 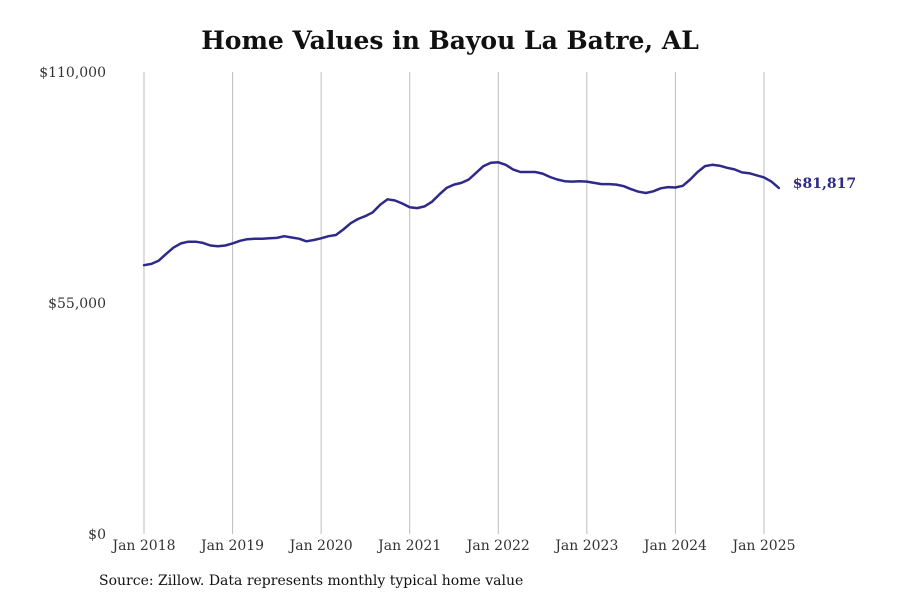 I want to click on x-tick-label: Jan 2019, so click(x=231, y=546).